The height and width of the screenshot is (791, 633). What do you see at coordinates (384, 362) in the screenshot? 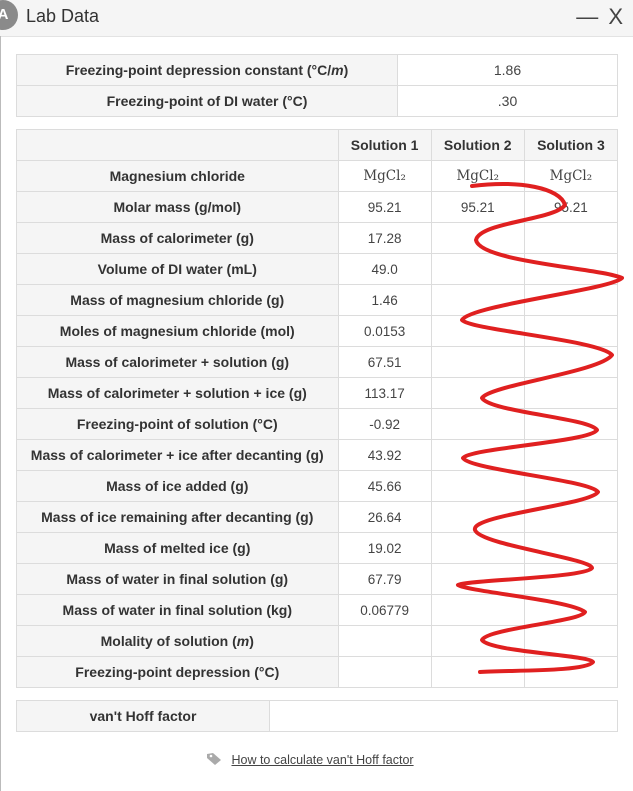
I see `cell-solution-1: 67.51` at bounding box center [384, 362].